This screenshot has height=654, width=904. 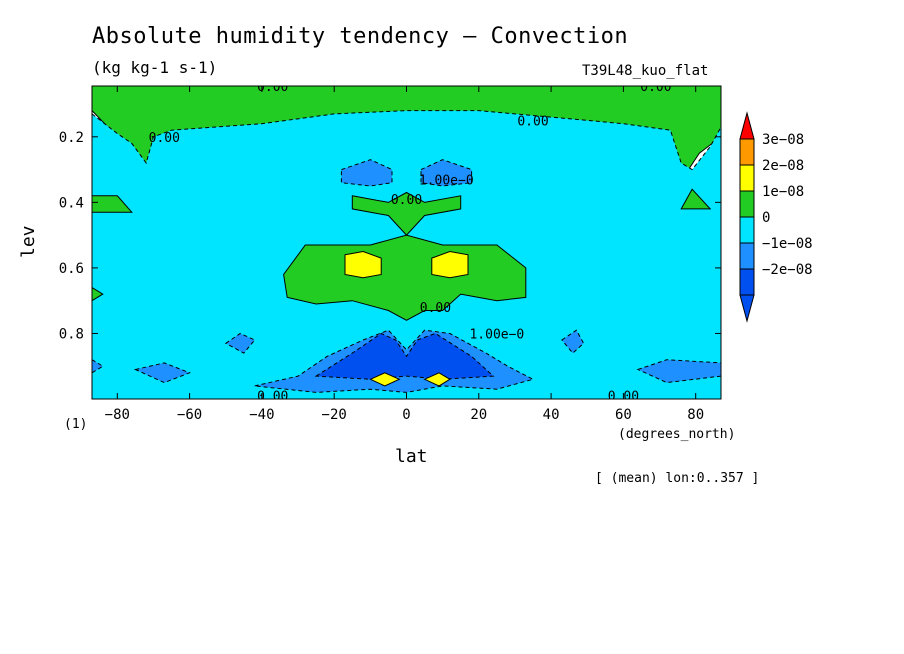 What do you see at coordinates (747, 308) in the screenshot?
I see `colorbar-under-arrow` at bounding box center [747, 308].